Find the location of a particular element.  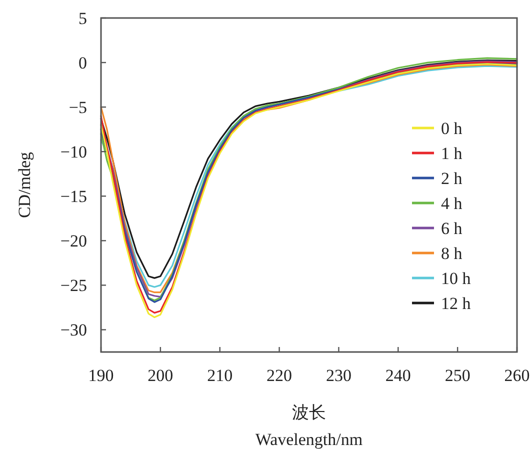

x-axis-title: 波长 Wavelength/nm is located at coordinates (309, 426).